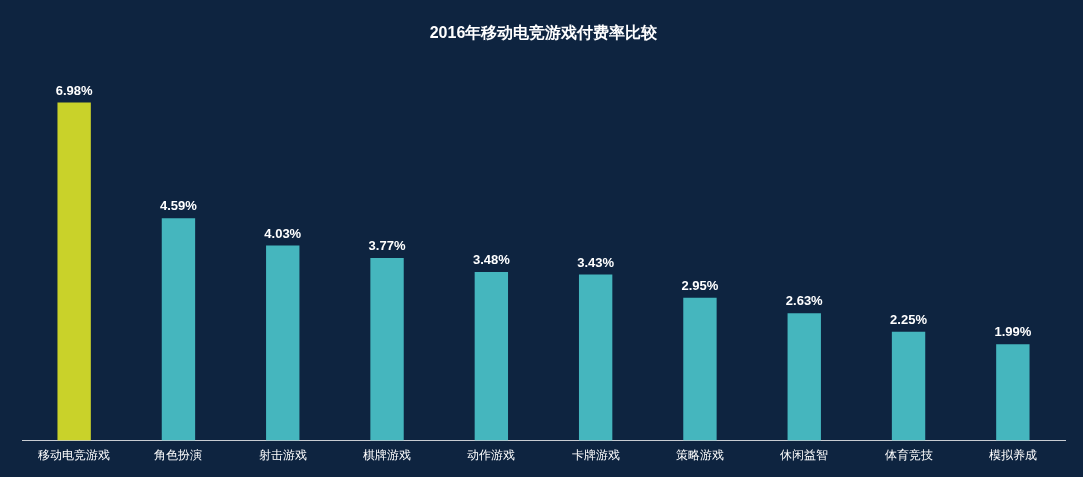 This screenshot has height=477, width=1083. I want to click on data-label: 1.99%, so click(1013, 332).